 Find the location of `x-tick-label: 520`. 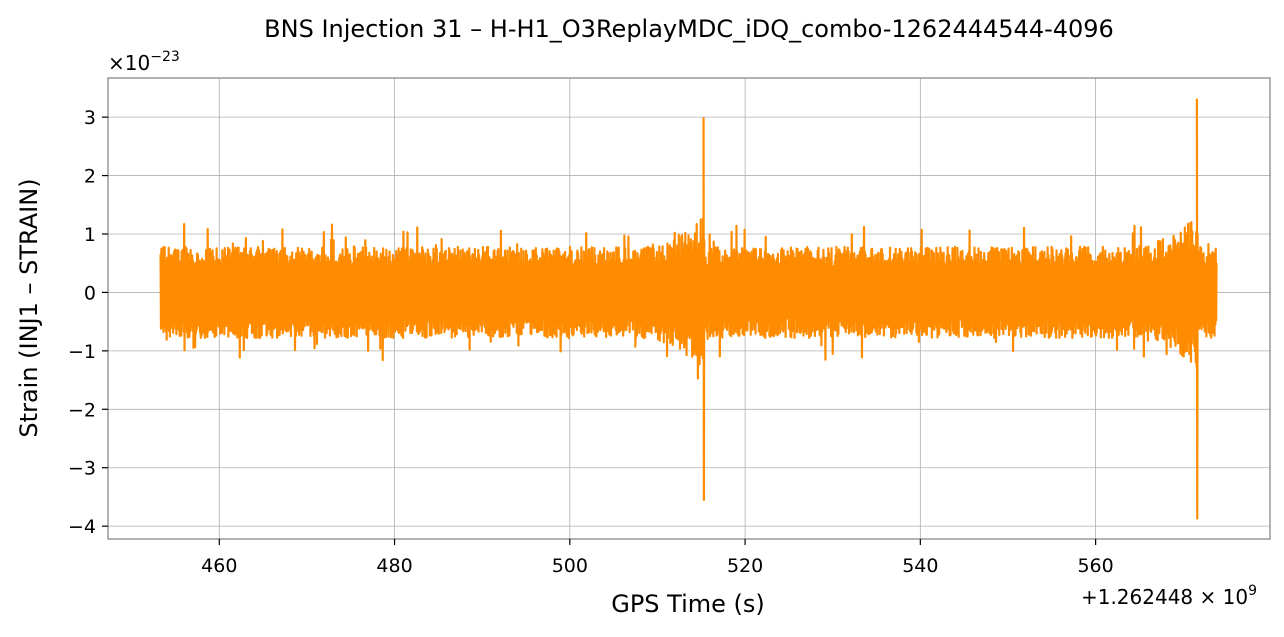

x-tick-label: 520 is located at coordinates (745, 566).